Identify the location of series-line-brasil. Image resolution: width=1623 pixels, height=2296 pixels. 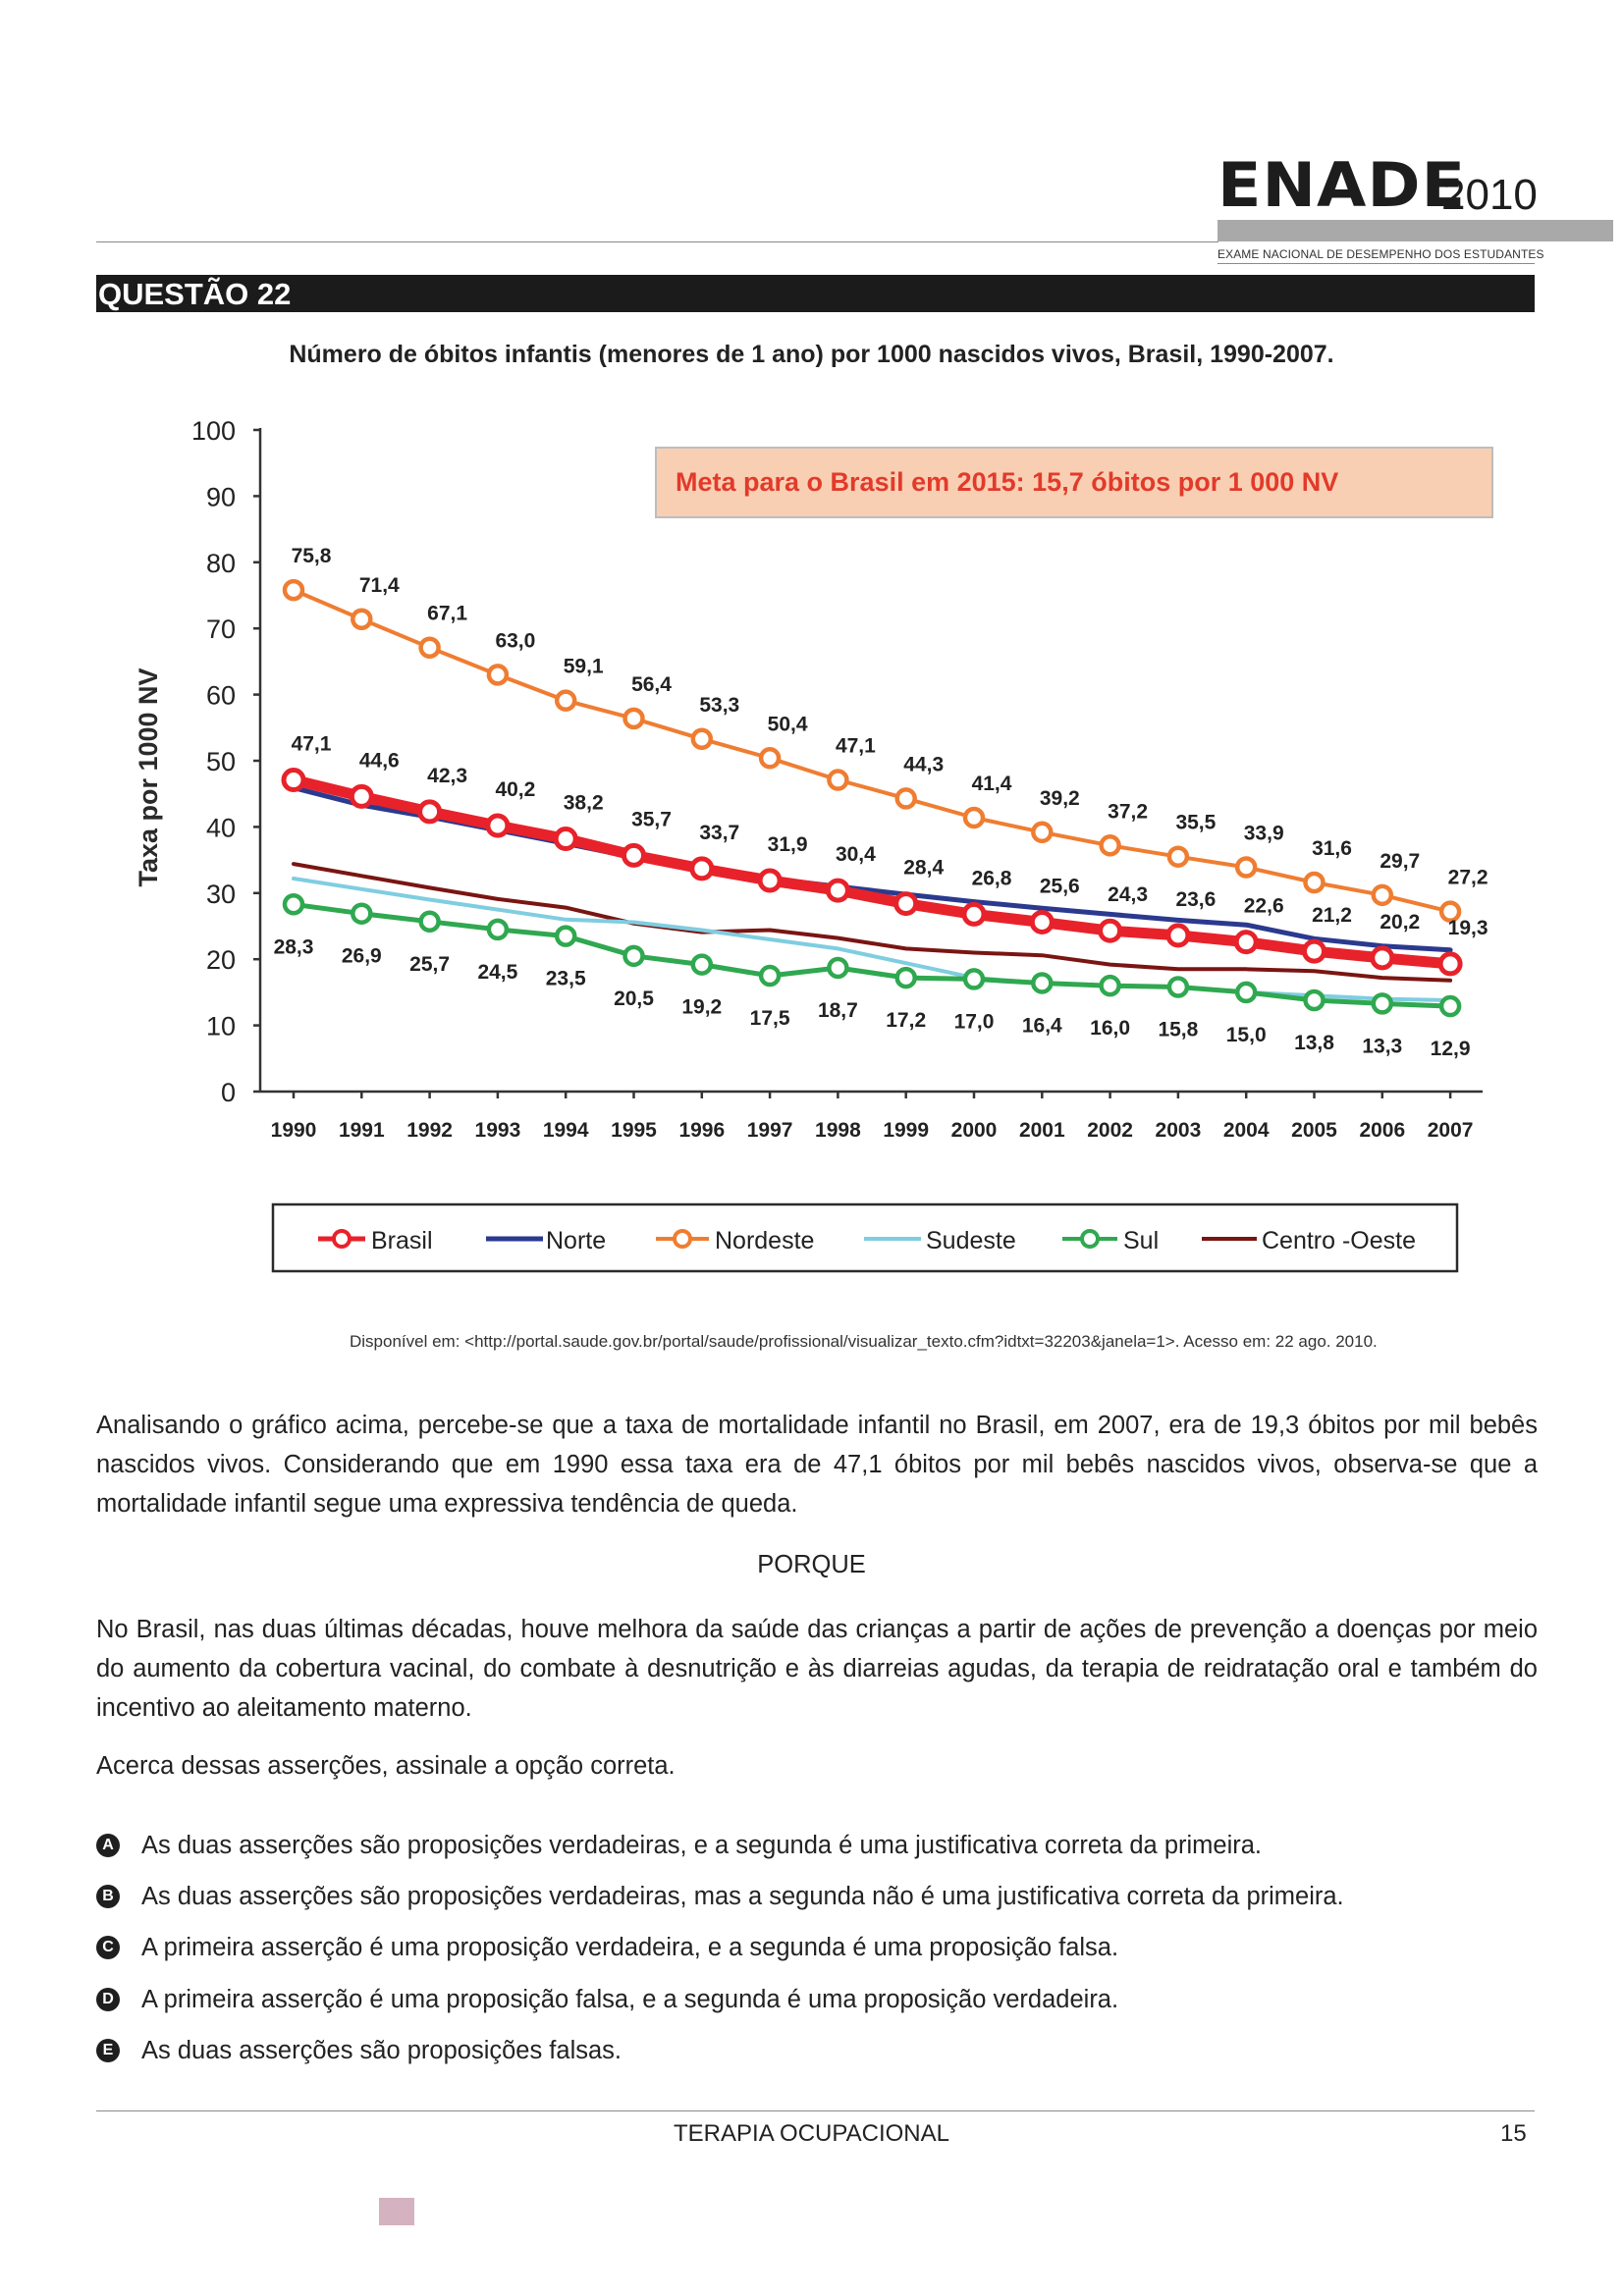
(872, 872).